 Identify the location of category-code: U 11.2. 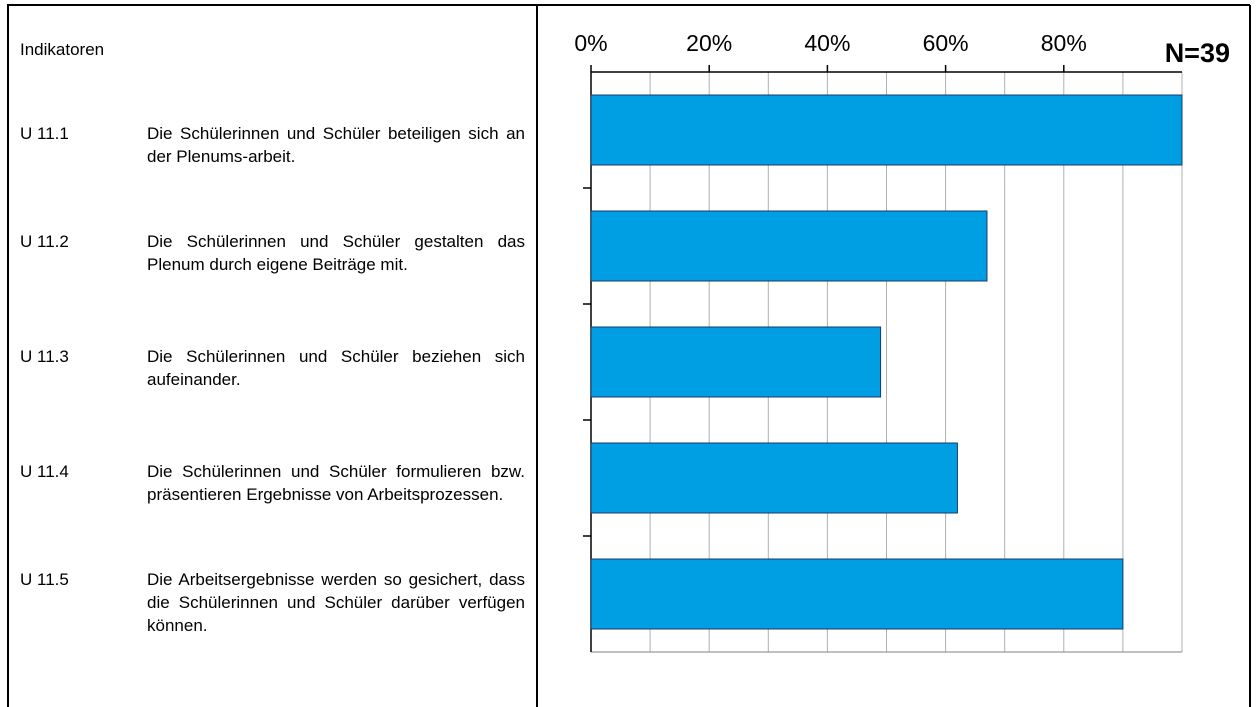
(44, 241).